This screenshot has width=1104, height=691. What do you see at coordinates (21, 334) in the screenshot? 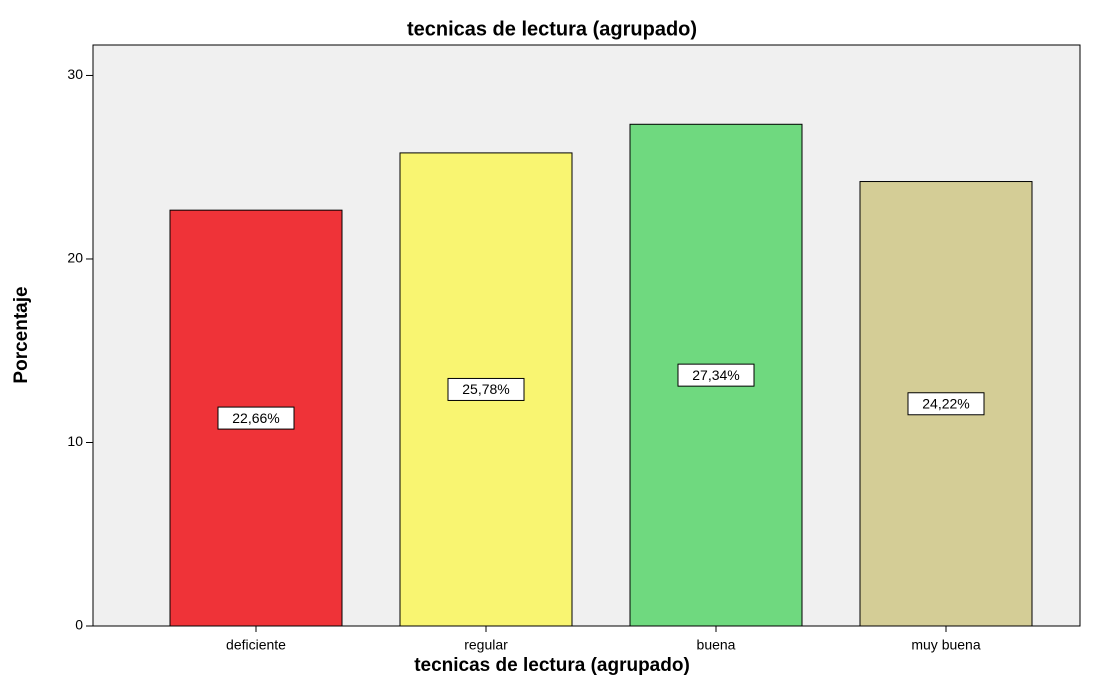
I see `y-axis-title: Porcentaje` at bounding box center [21, 334].